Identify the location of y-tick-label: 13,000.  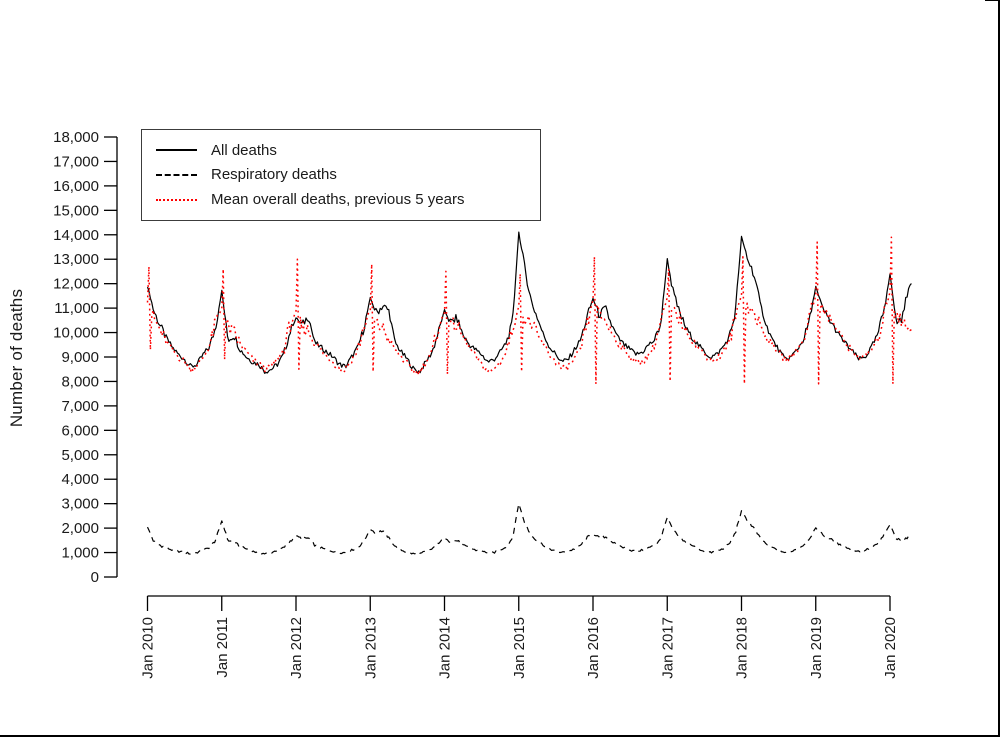
(76, 259).